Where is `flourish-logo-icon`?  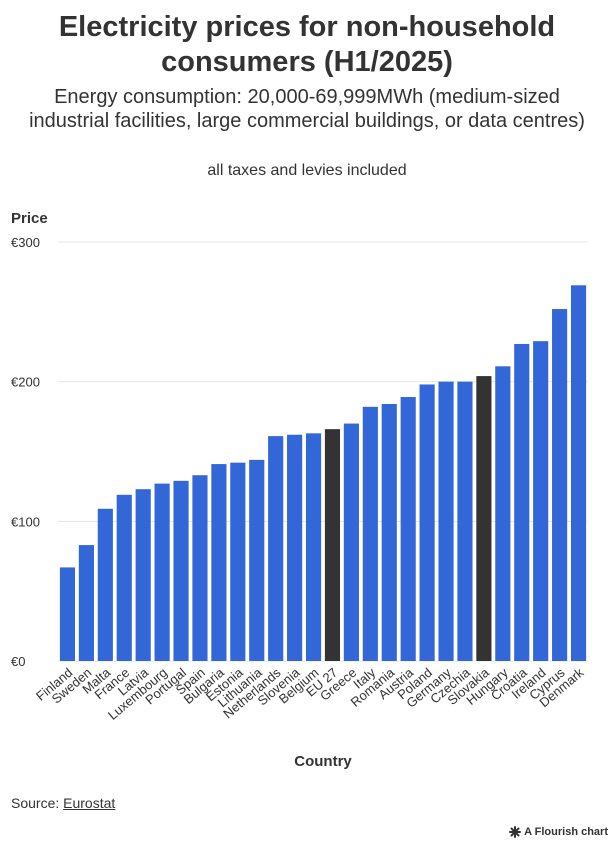
flourish-logo-icon is located at coordinates (515, 832).